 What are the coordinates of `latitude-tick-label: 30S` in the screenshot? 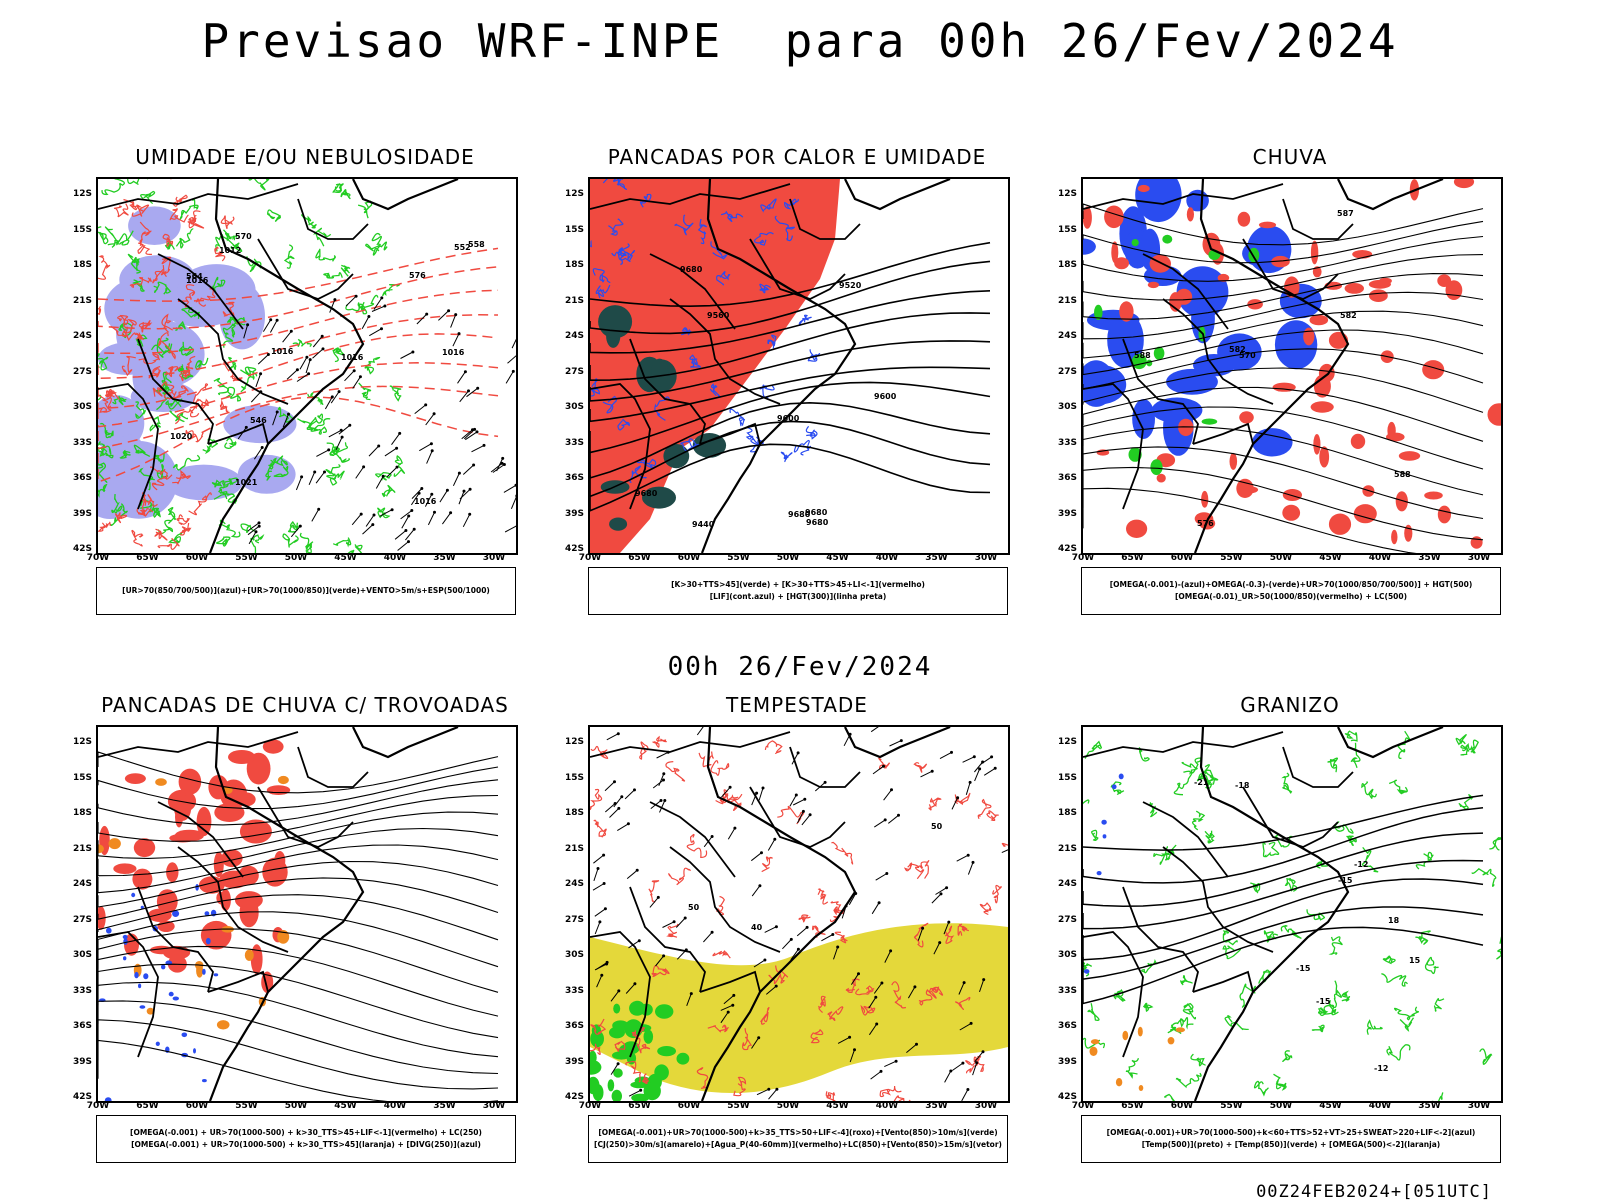 It's located at (1062, 407).